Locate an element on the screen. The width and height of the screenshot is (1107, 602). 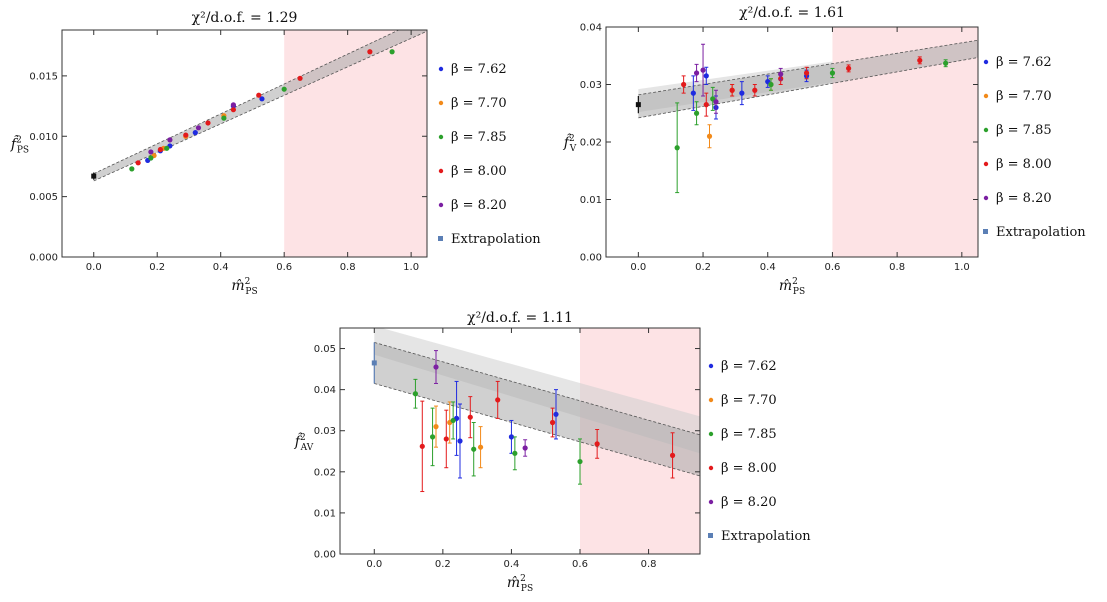
y-tick-label: 0.05 is located at coordinates (325, 349).